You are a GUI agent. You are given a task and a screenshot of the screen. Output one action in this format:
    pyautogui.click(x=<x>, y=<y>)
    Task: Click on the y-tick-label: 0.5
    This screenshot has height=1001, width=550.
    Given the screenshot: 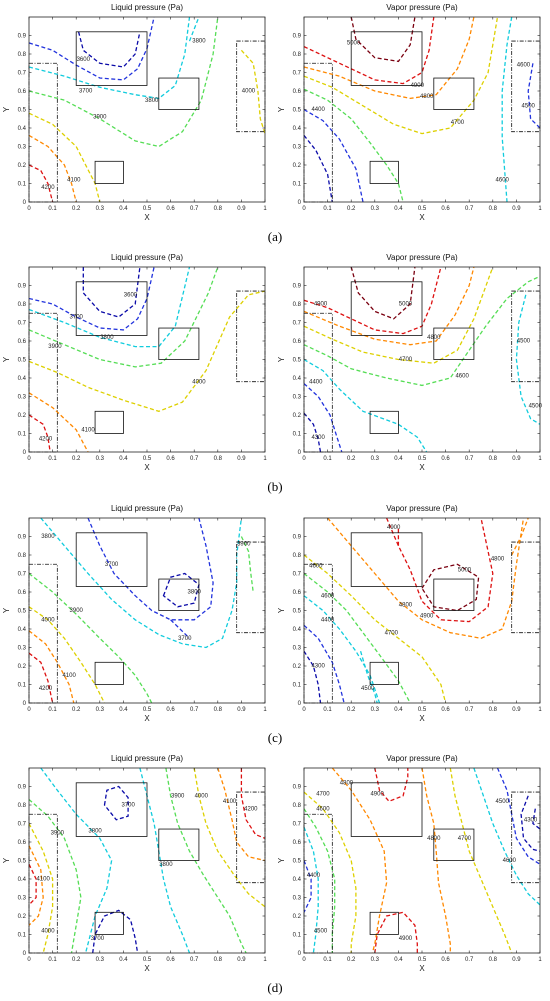 What is the action you would take?
    pyautogui.click(x=297, y=611)
    